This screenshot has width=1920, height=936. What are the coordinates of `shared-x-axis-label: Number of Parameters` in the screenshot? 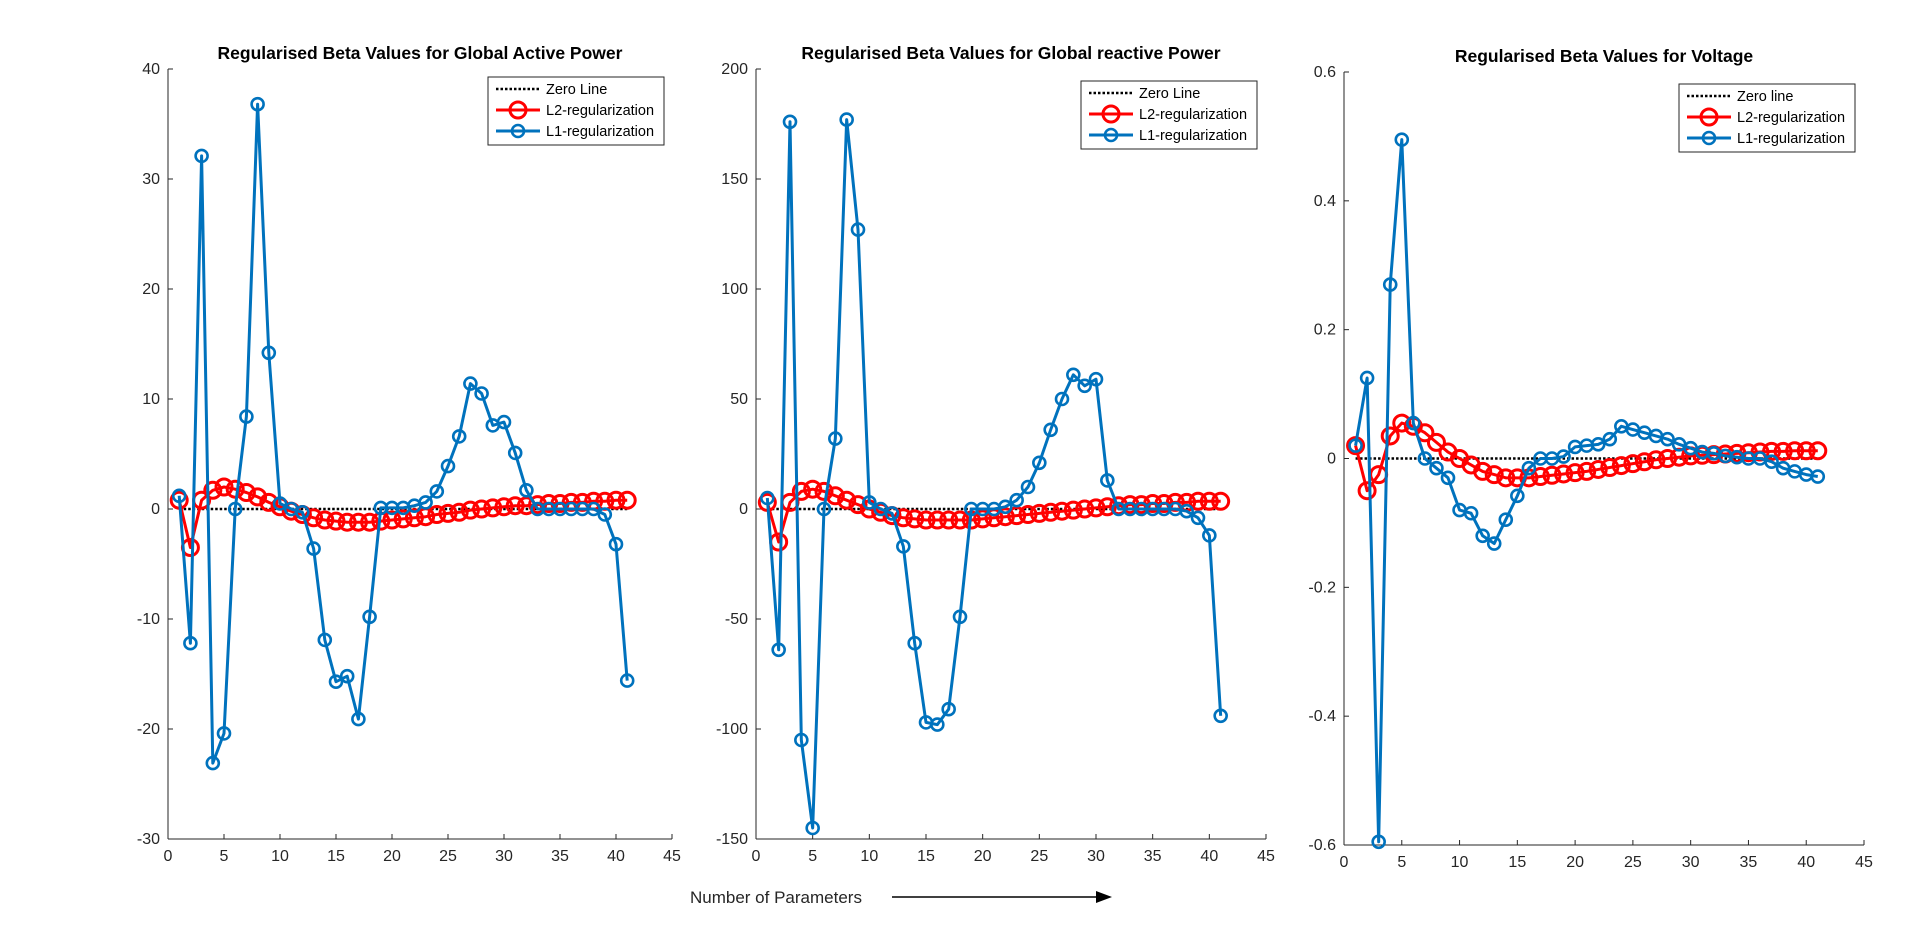 It's located at (776, 897).